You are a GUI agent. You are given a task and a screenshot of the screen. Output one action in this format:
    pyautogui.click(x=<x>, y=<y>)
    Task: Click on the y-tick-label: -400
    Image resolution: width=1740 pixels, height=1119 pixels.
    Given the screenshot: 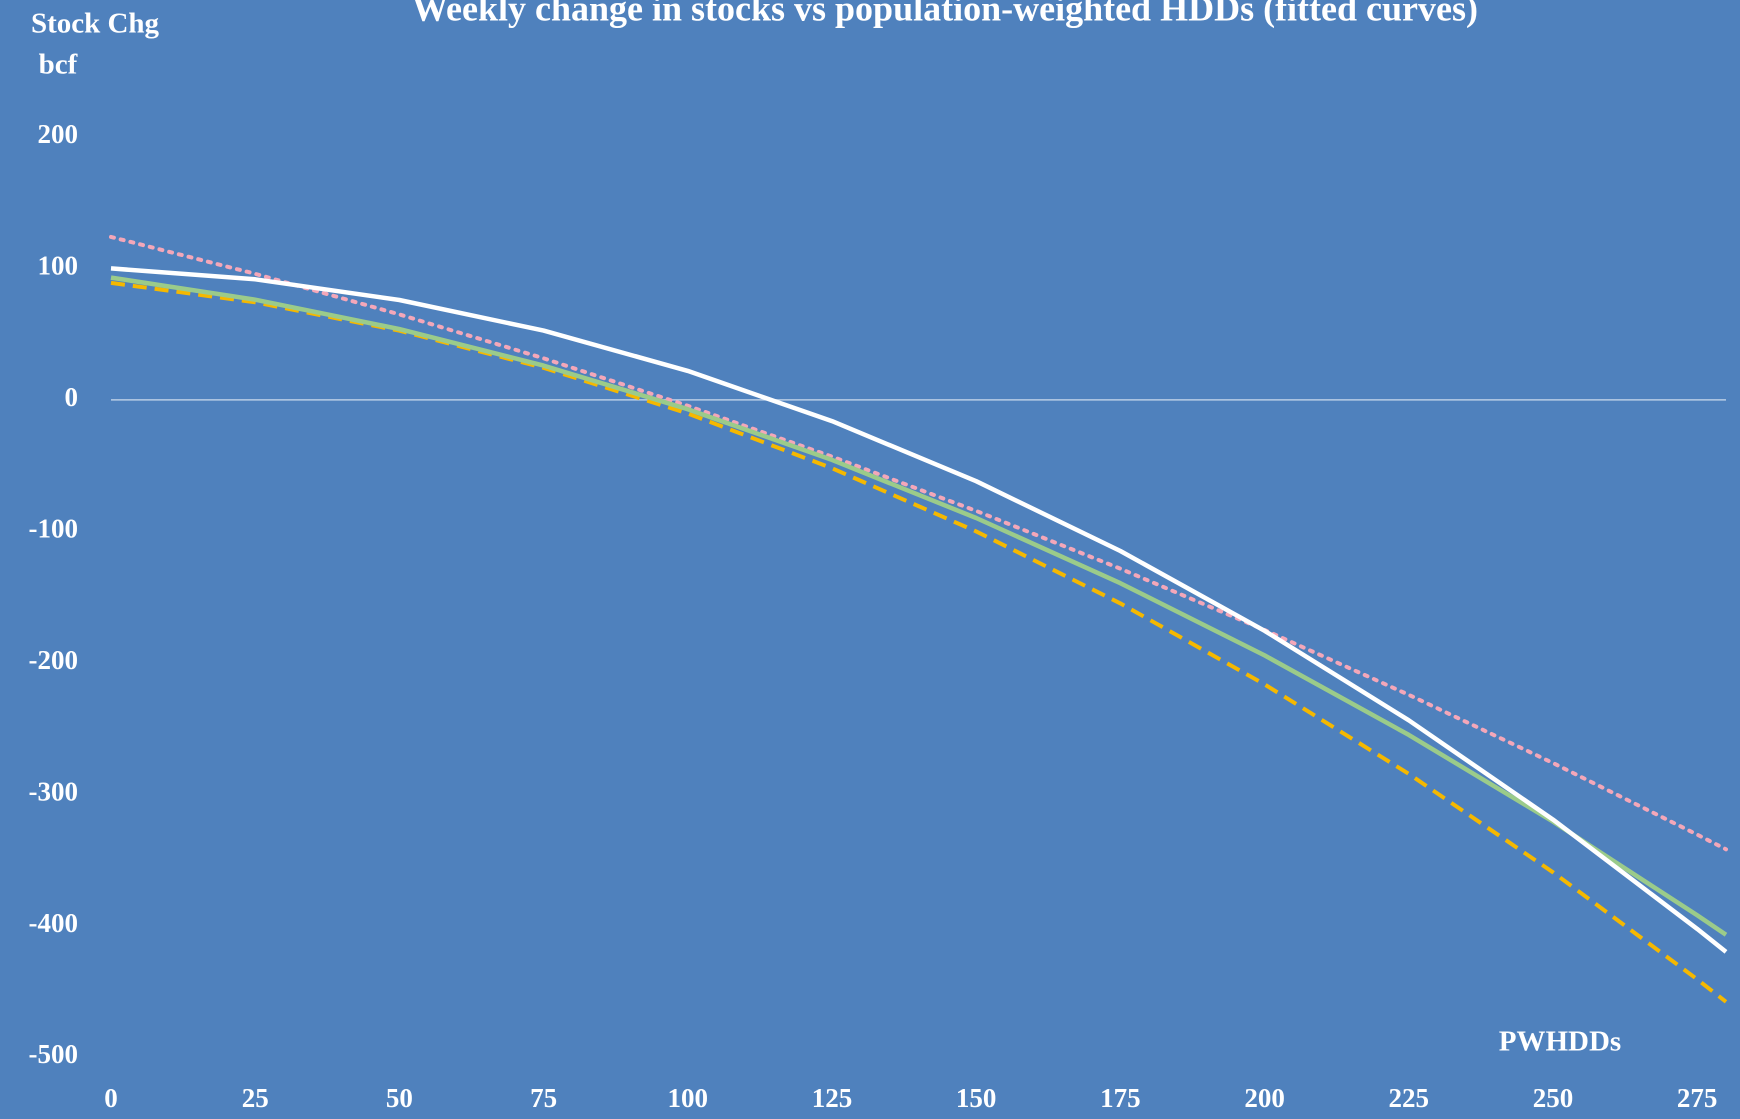 What is the action you would take?
    pyautogui.click(x=54, y=923)
    